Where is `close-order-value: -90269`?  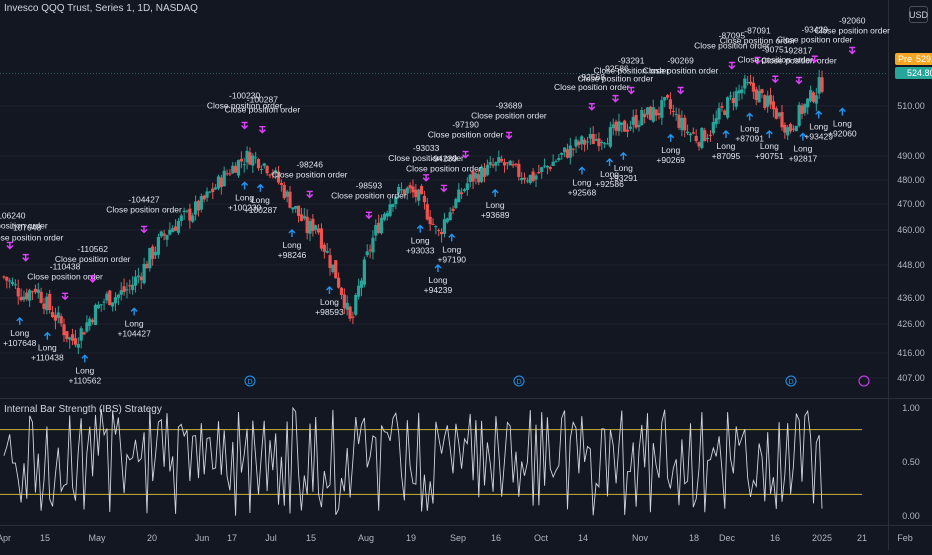 close-order-value: -90269 is located at coordinates (680, 61).